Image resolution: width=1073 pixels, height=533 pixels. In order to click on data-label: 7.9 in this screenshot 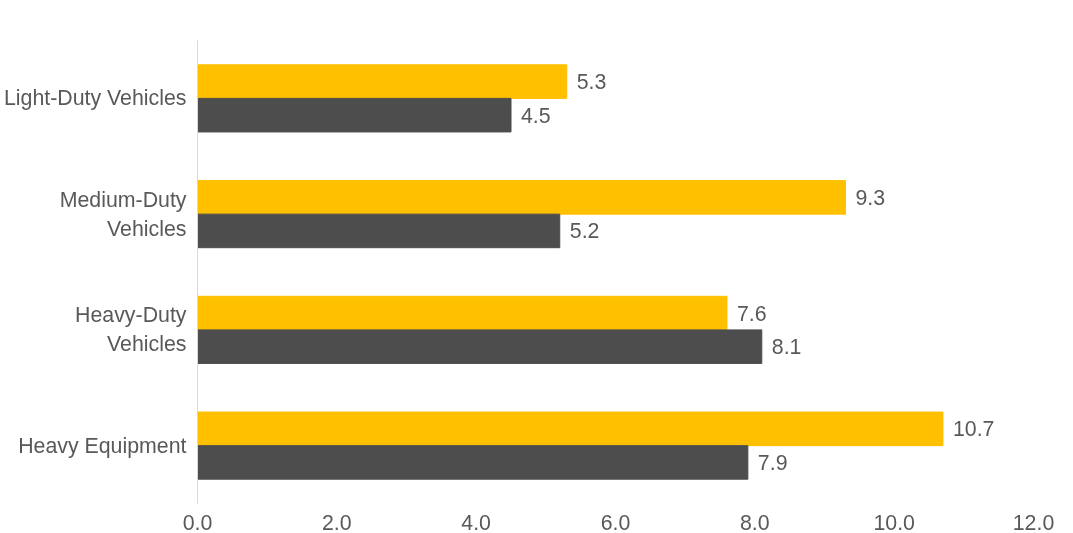, I will do `click(772, 462)`.